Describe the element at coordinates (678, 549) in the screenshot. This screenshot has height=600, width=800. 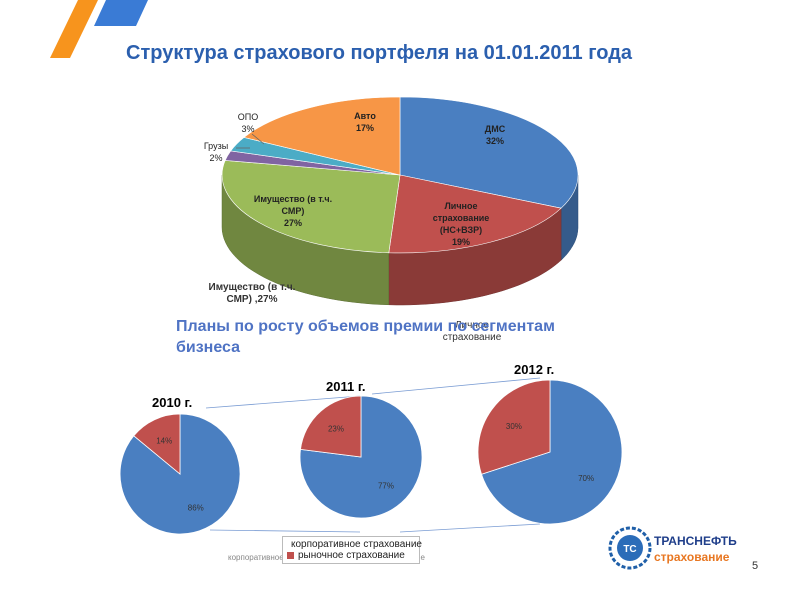
I see `company-logo: ТС ТРАНСНЕФТЬ страхование` at that location.